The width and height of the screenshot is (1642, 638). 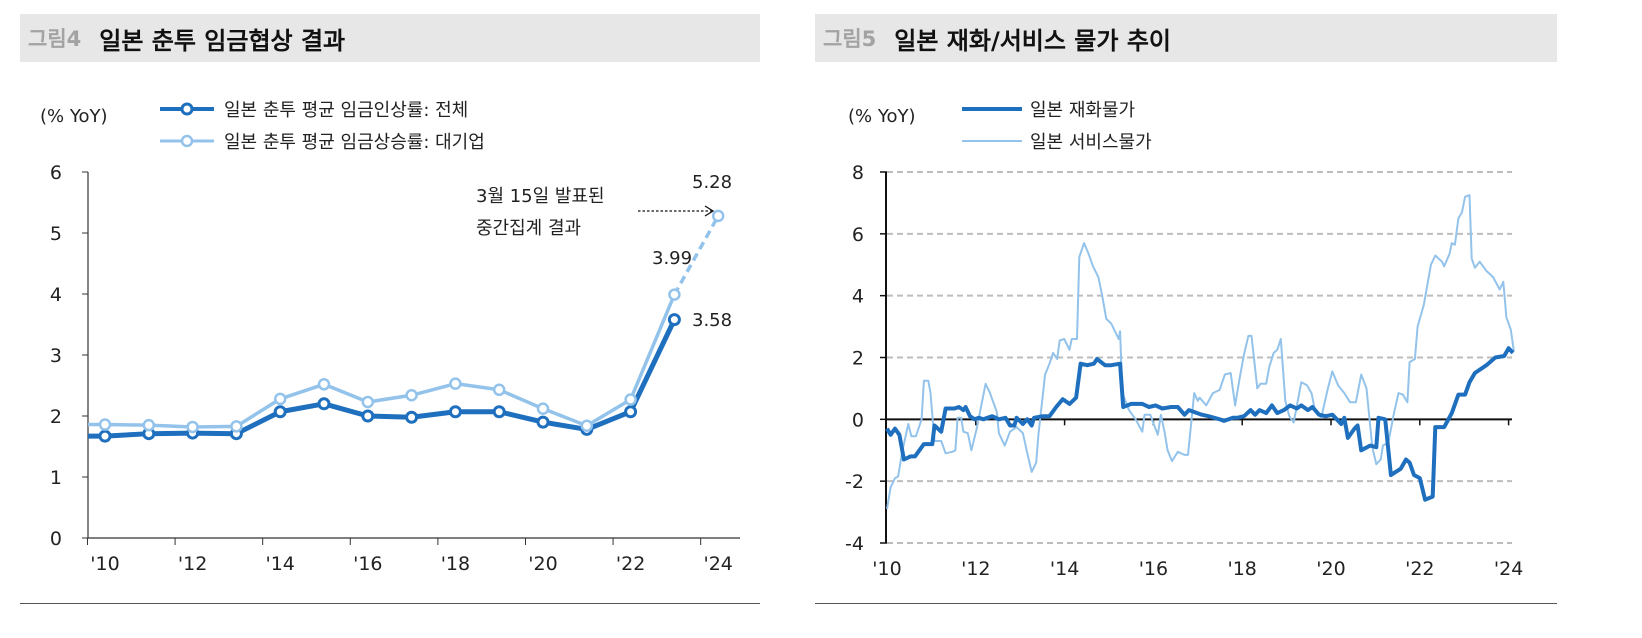 I want to click on left-x-tick-label: '20, so click(x=542, y=564).